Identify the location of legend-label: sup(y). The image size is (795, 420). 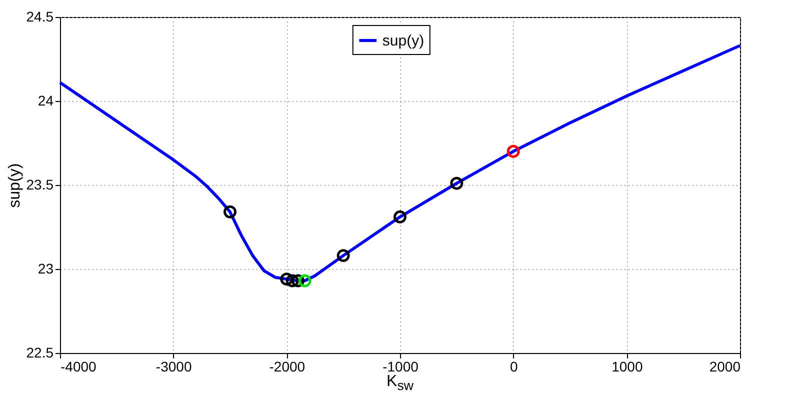
(403, 41).